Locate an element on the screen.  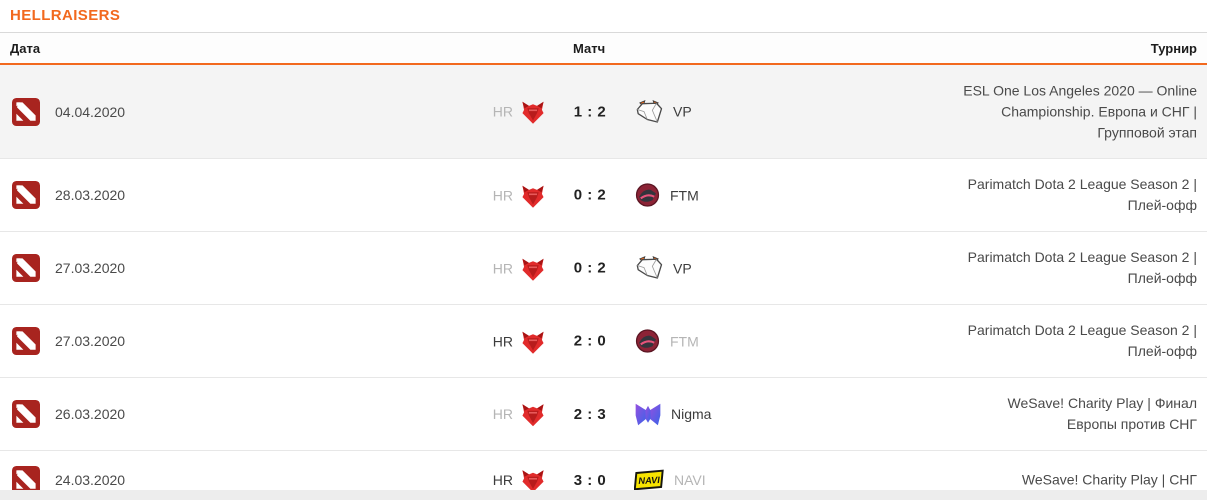
match-cell: HR 2 : 0 FTM is located at coordinates (593, 341).